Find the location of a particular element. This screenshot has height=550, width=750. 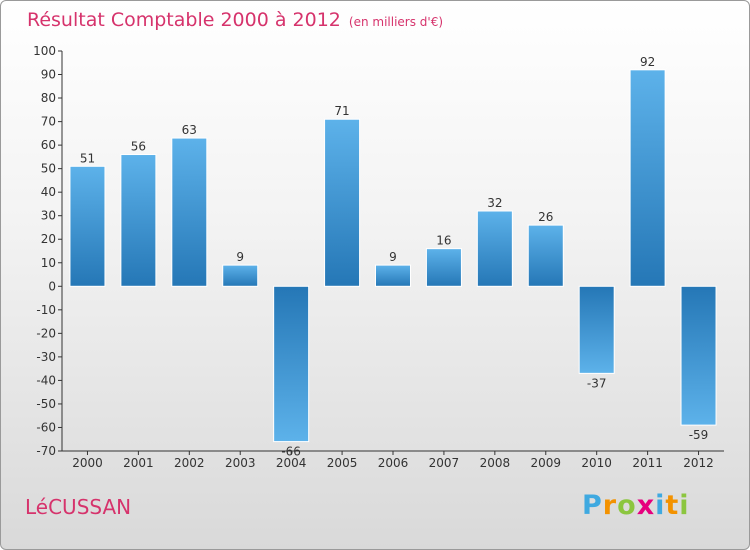

y-tick-label: 90 is located at coordinates (48, 75).